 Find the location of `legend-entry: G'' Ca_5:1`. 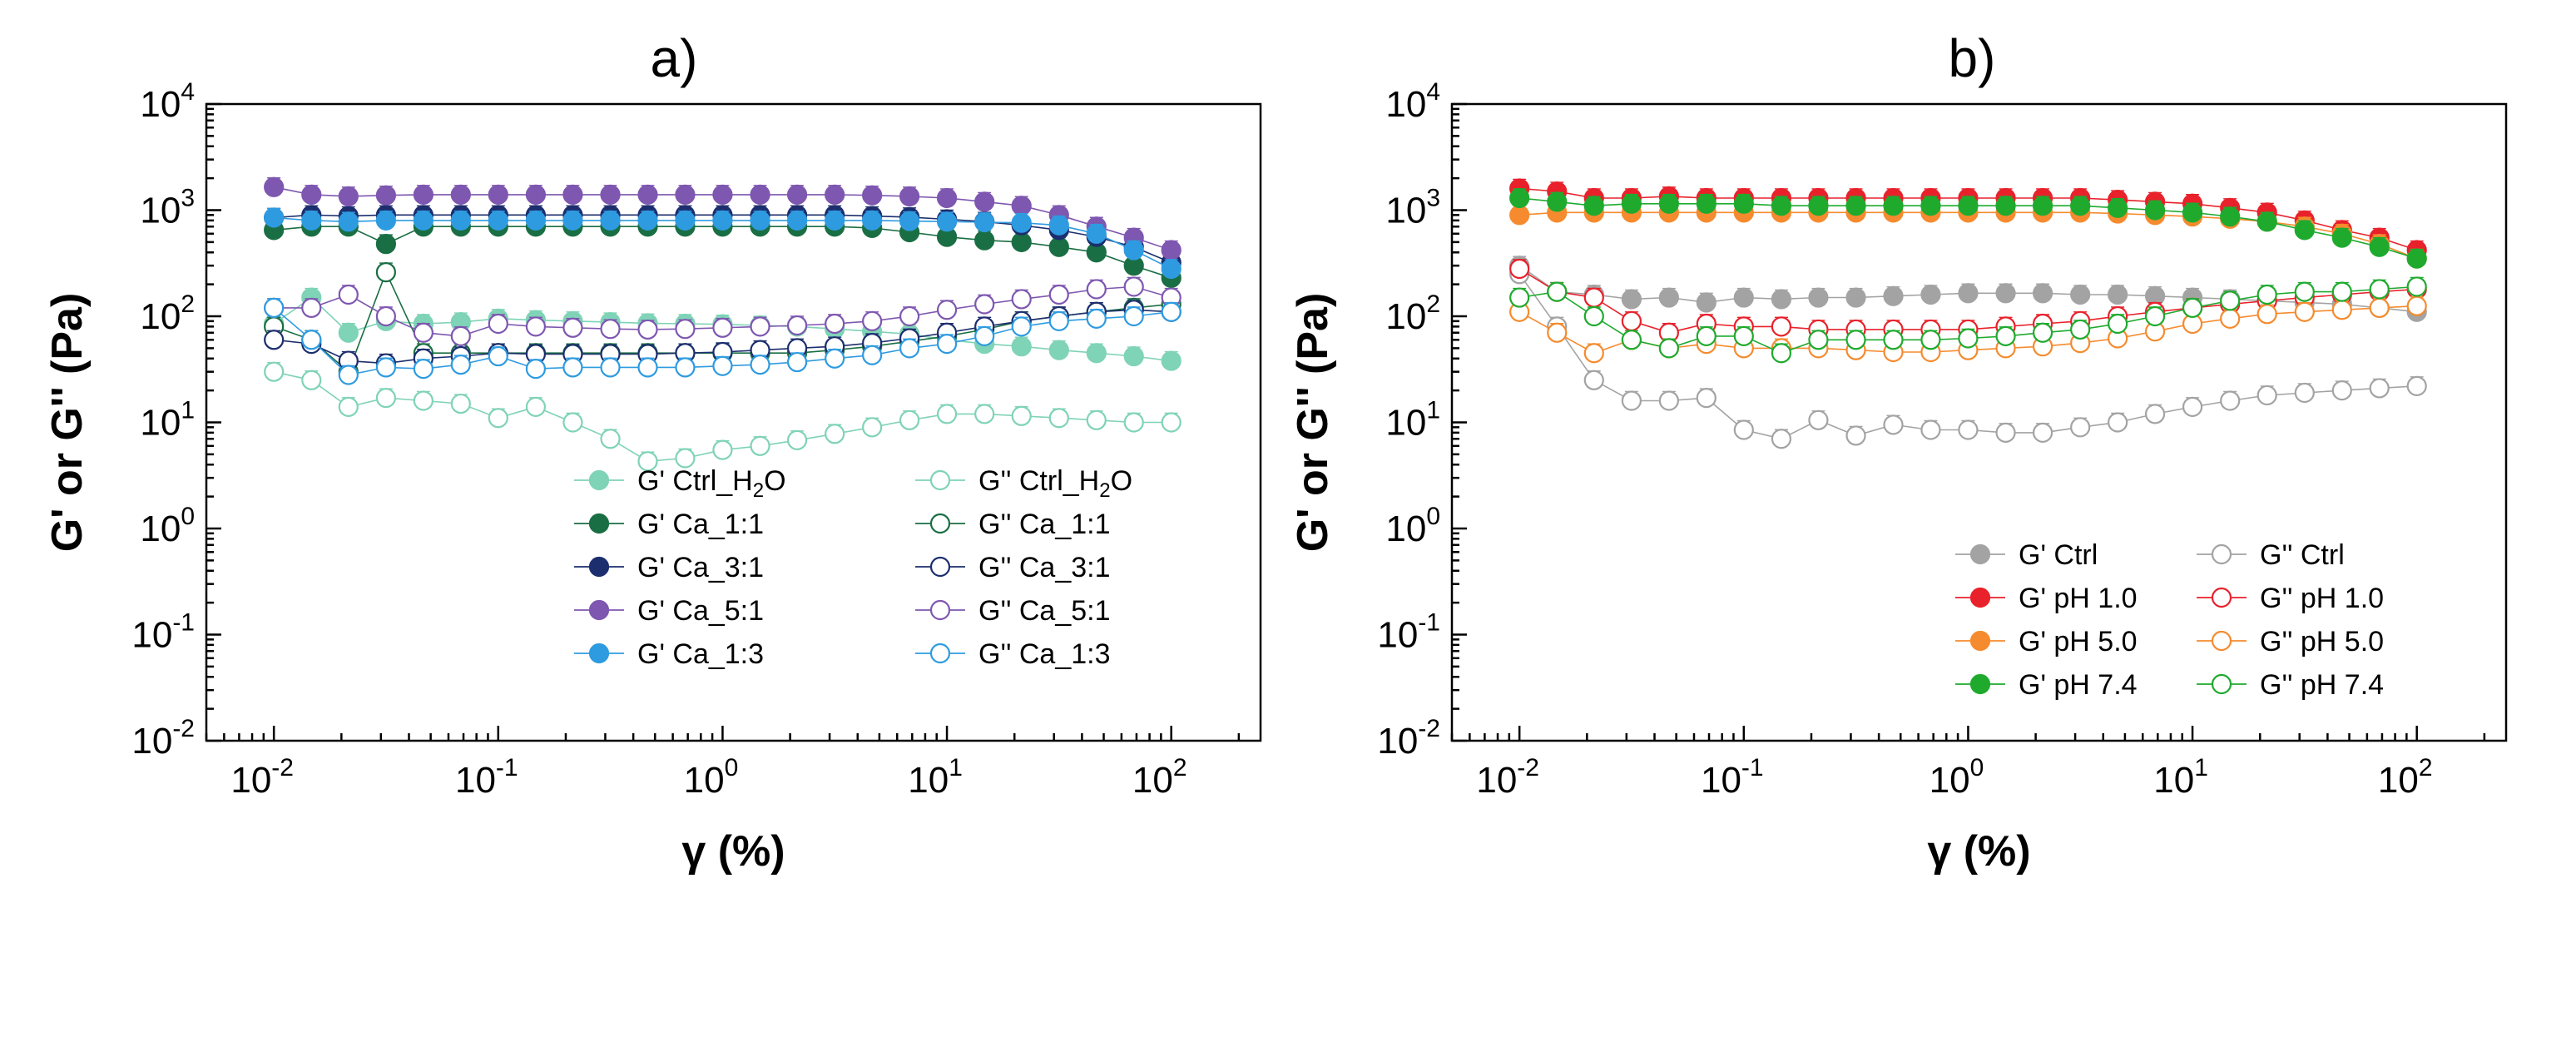

legend-entry: G'' Ca_5:1 is located at coordinates (1013, 611).